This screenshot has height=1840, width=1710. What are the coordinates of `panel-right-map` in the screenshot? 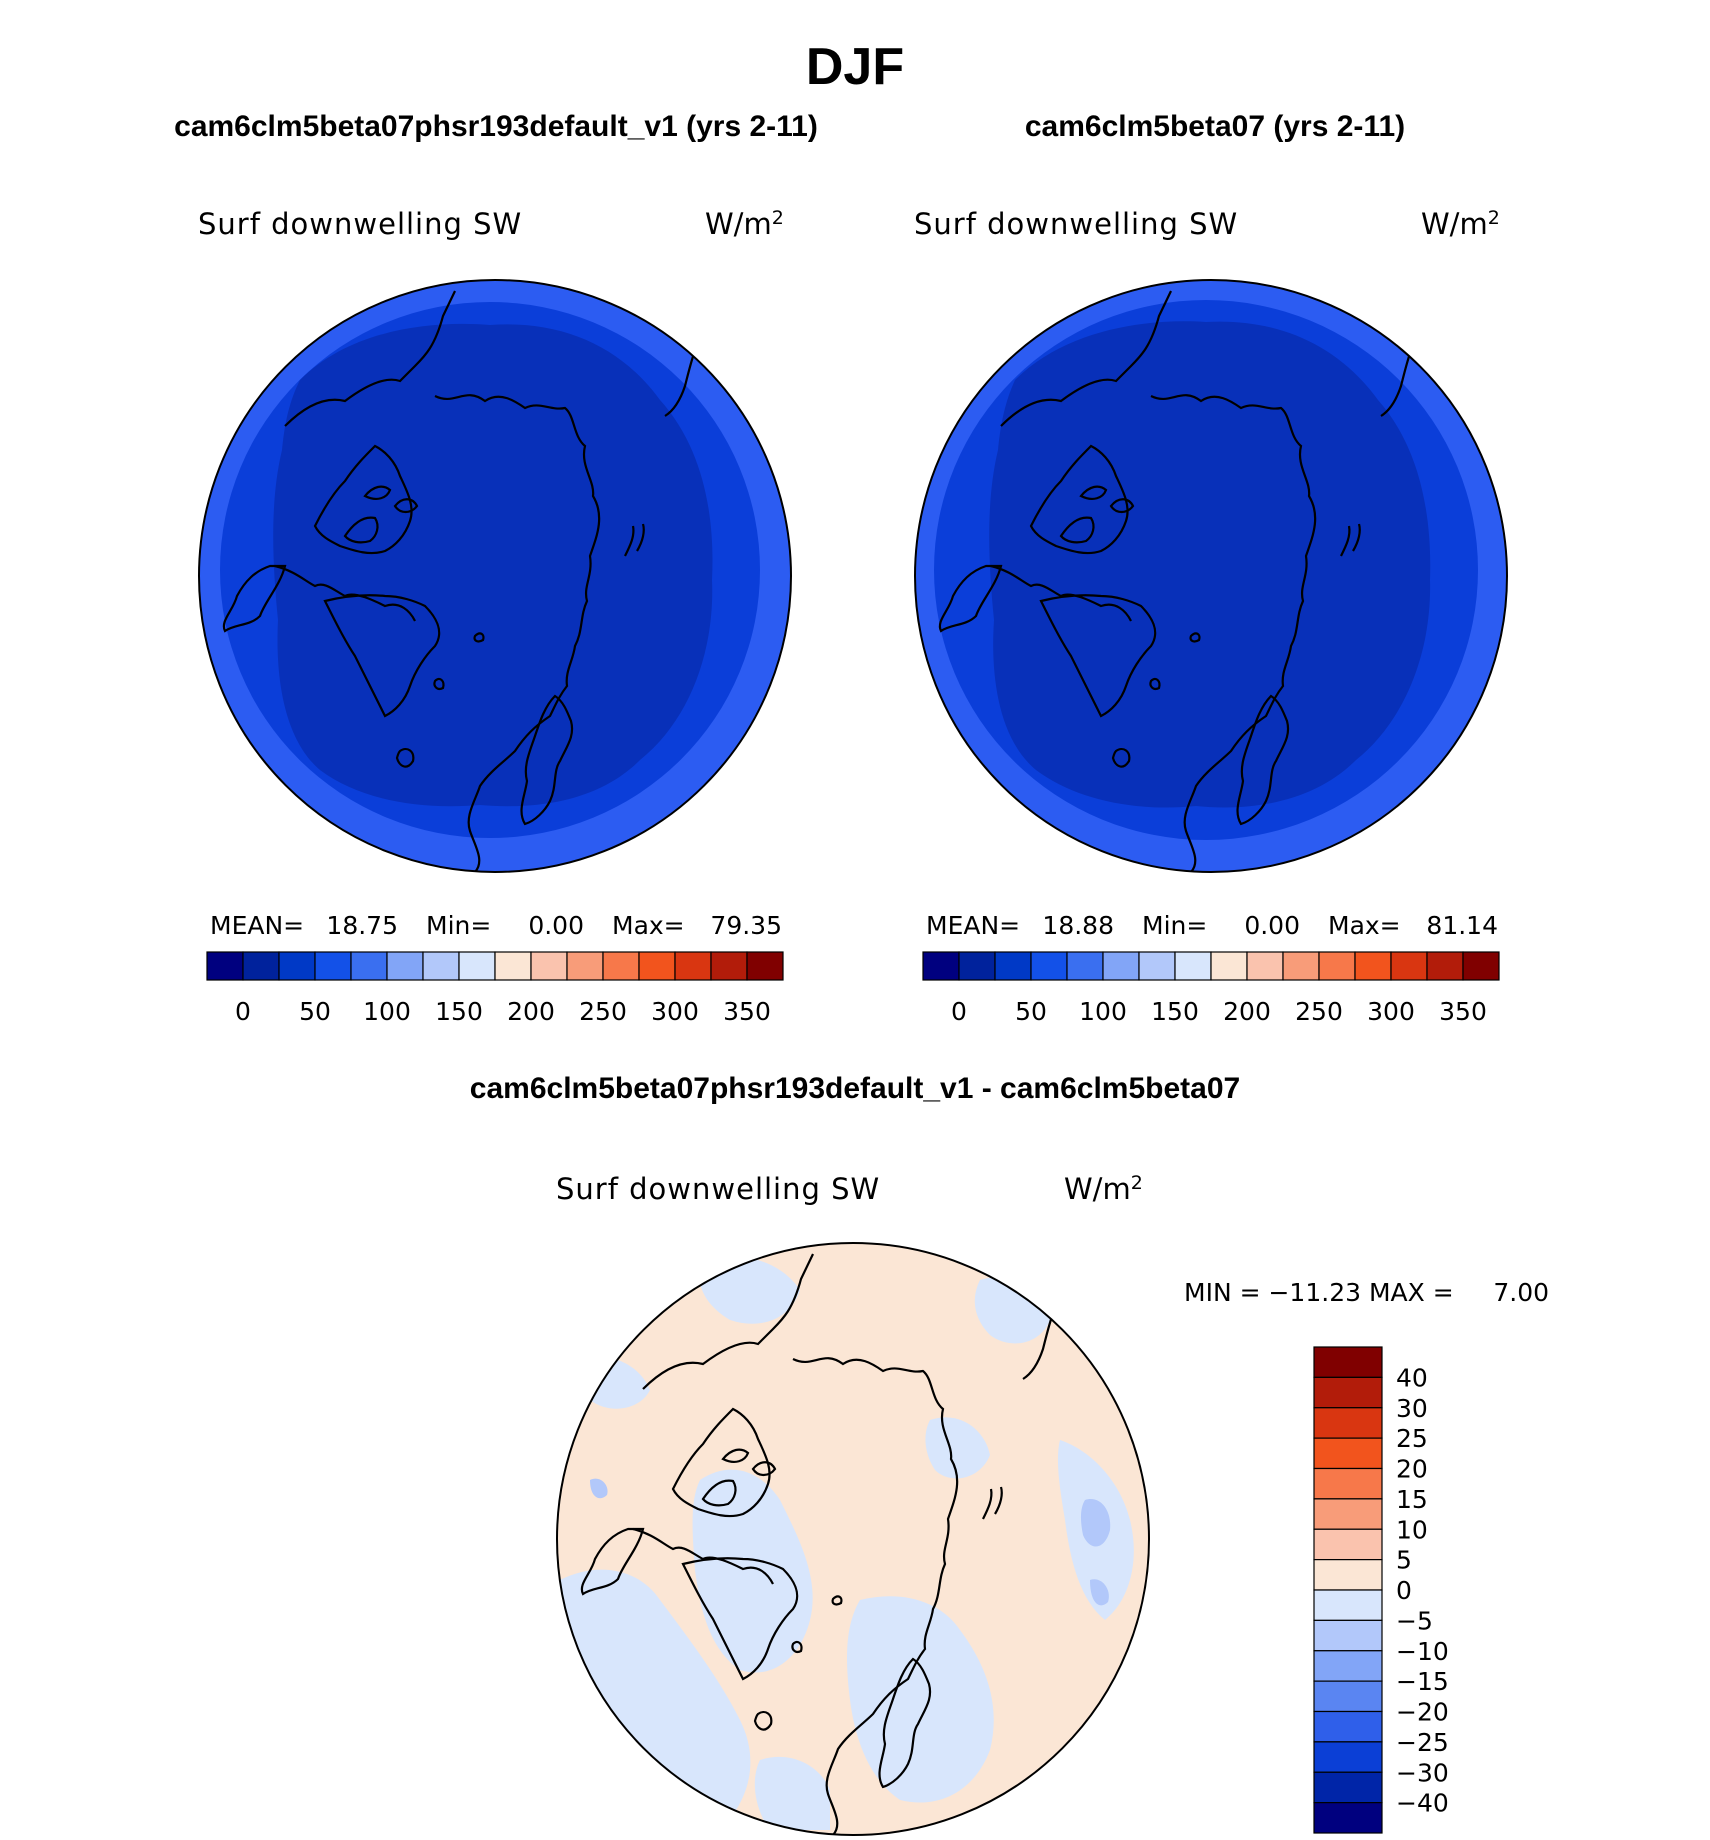 It's located at (1211, 576).